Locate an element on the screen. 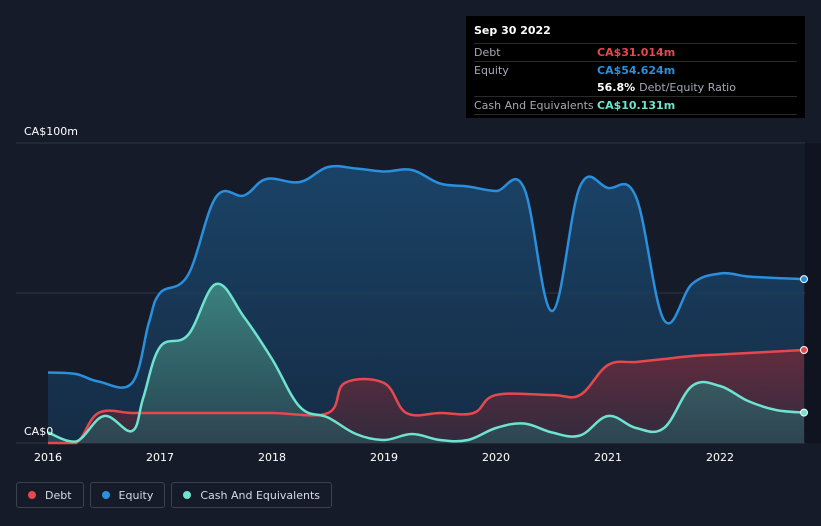 The height and width of the screenshot is (526, 821). x-axis-ticks: 2016 2017 2018 2019 2020 2021 2022 is located at coordinates (384, 457).